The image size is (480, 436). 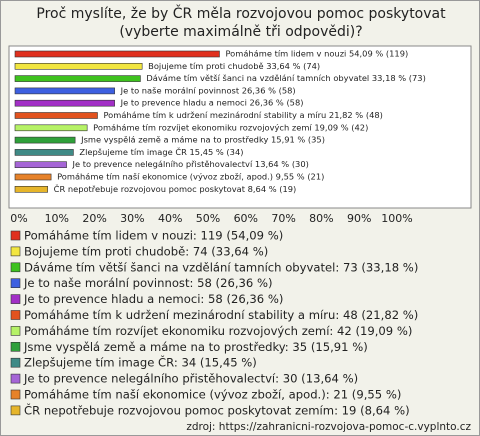 What do you see at coordinates (283, 218) in the screenshot?
I see `x-tick-label: 70%` at bounding box center [283, 218].